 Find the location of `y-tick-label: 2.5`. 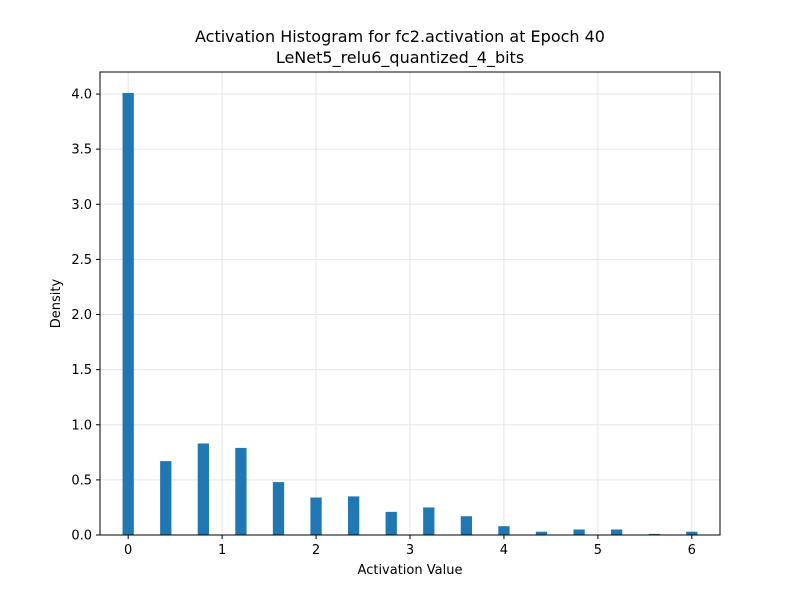

y-tick-label: 2.5 is located at coordinates (81, 260).